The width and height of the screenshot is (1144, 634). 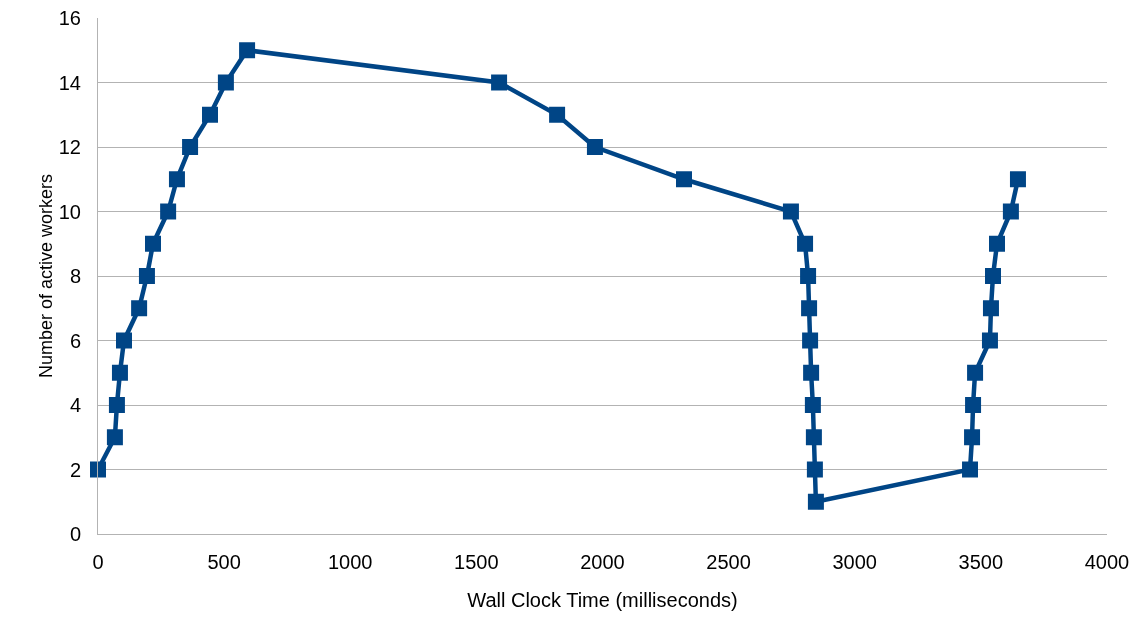 I want to click on y-tick-label: 0, so click(x=75, y=534).